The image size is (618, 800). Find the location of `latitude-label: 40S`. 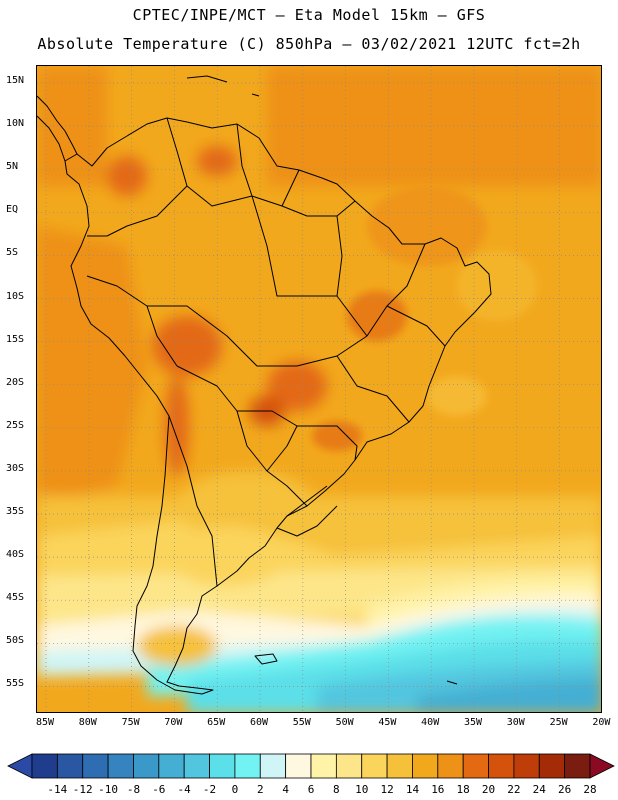

latitude-label: 40S is located at coordinates (15, 555).